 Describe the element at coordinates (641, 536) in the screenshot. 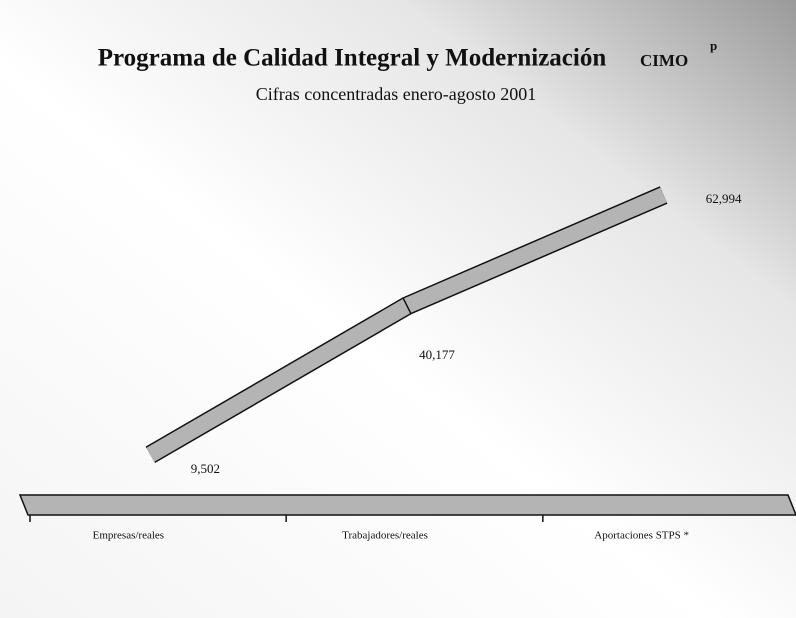

I see `x-tick-label: Aportaciones STPS *` at that location.